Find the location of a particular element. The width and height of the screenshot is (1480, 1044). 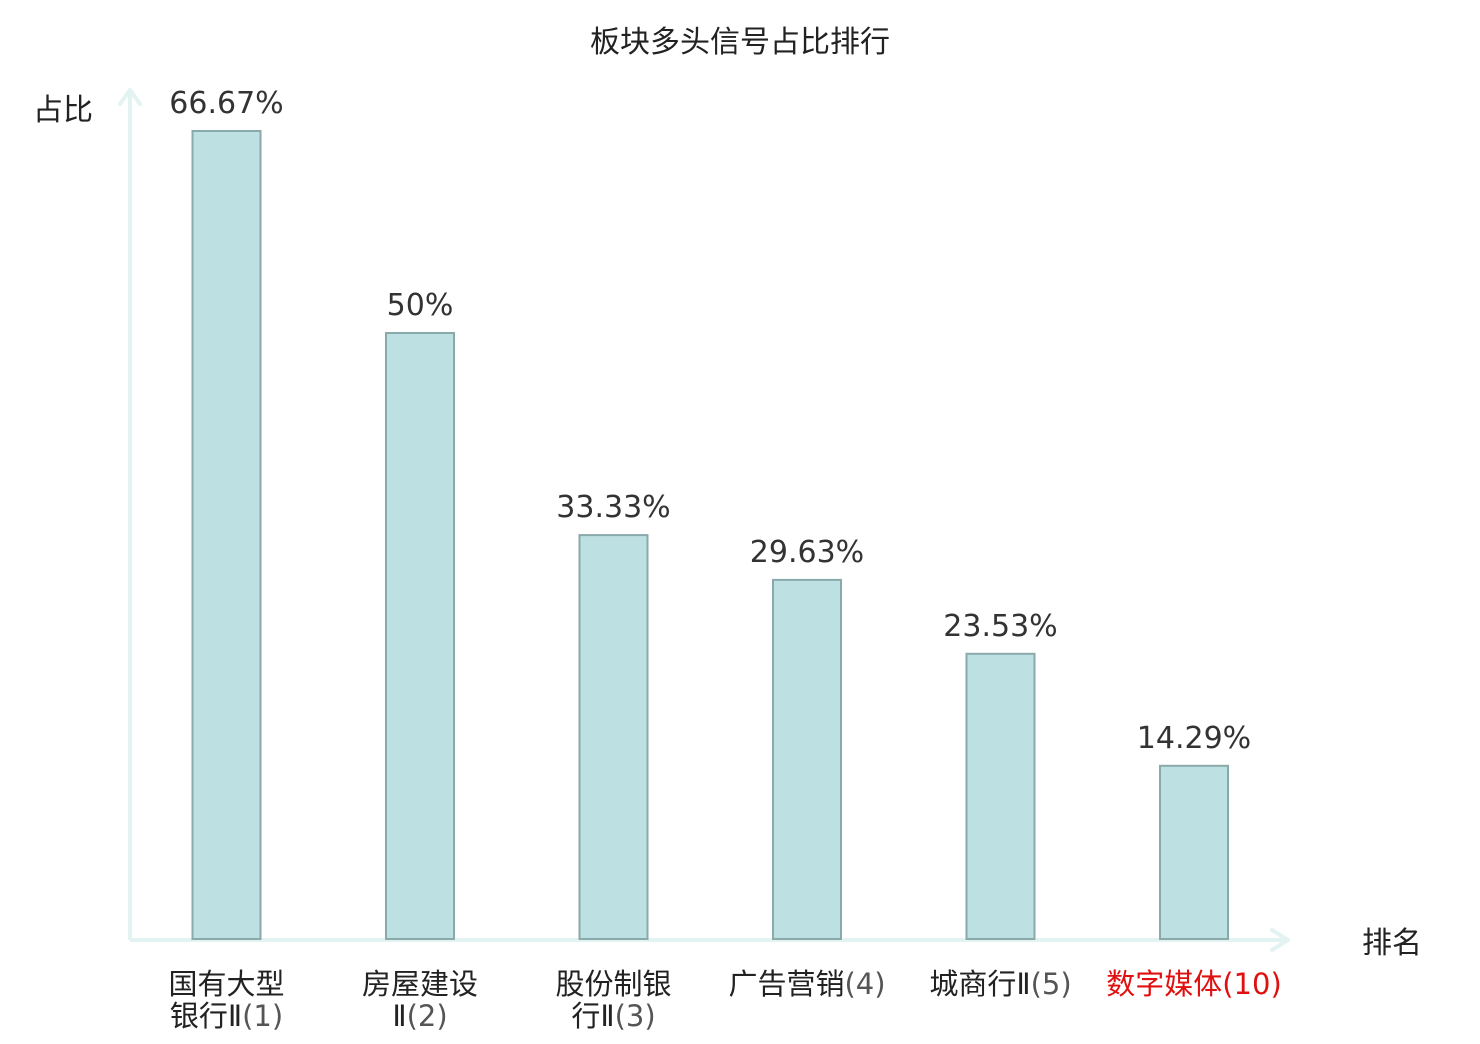

category-name: 房屋建设 is located at coordinates (420, 984).